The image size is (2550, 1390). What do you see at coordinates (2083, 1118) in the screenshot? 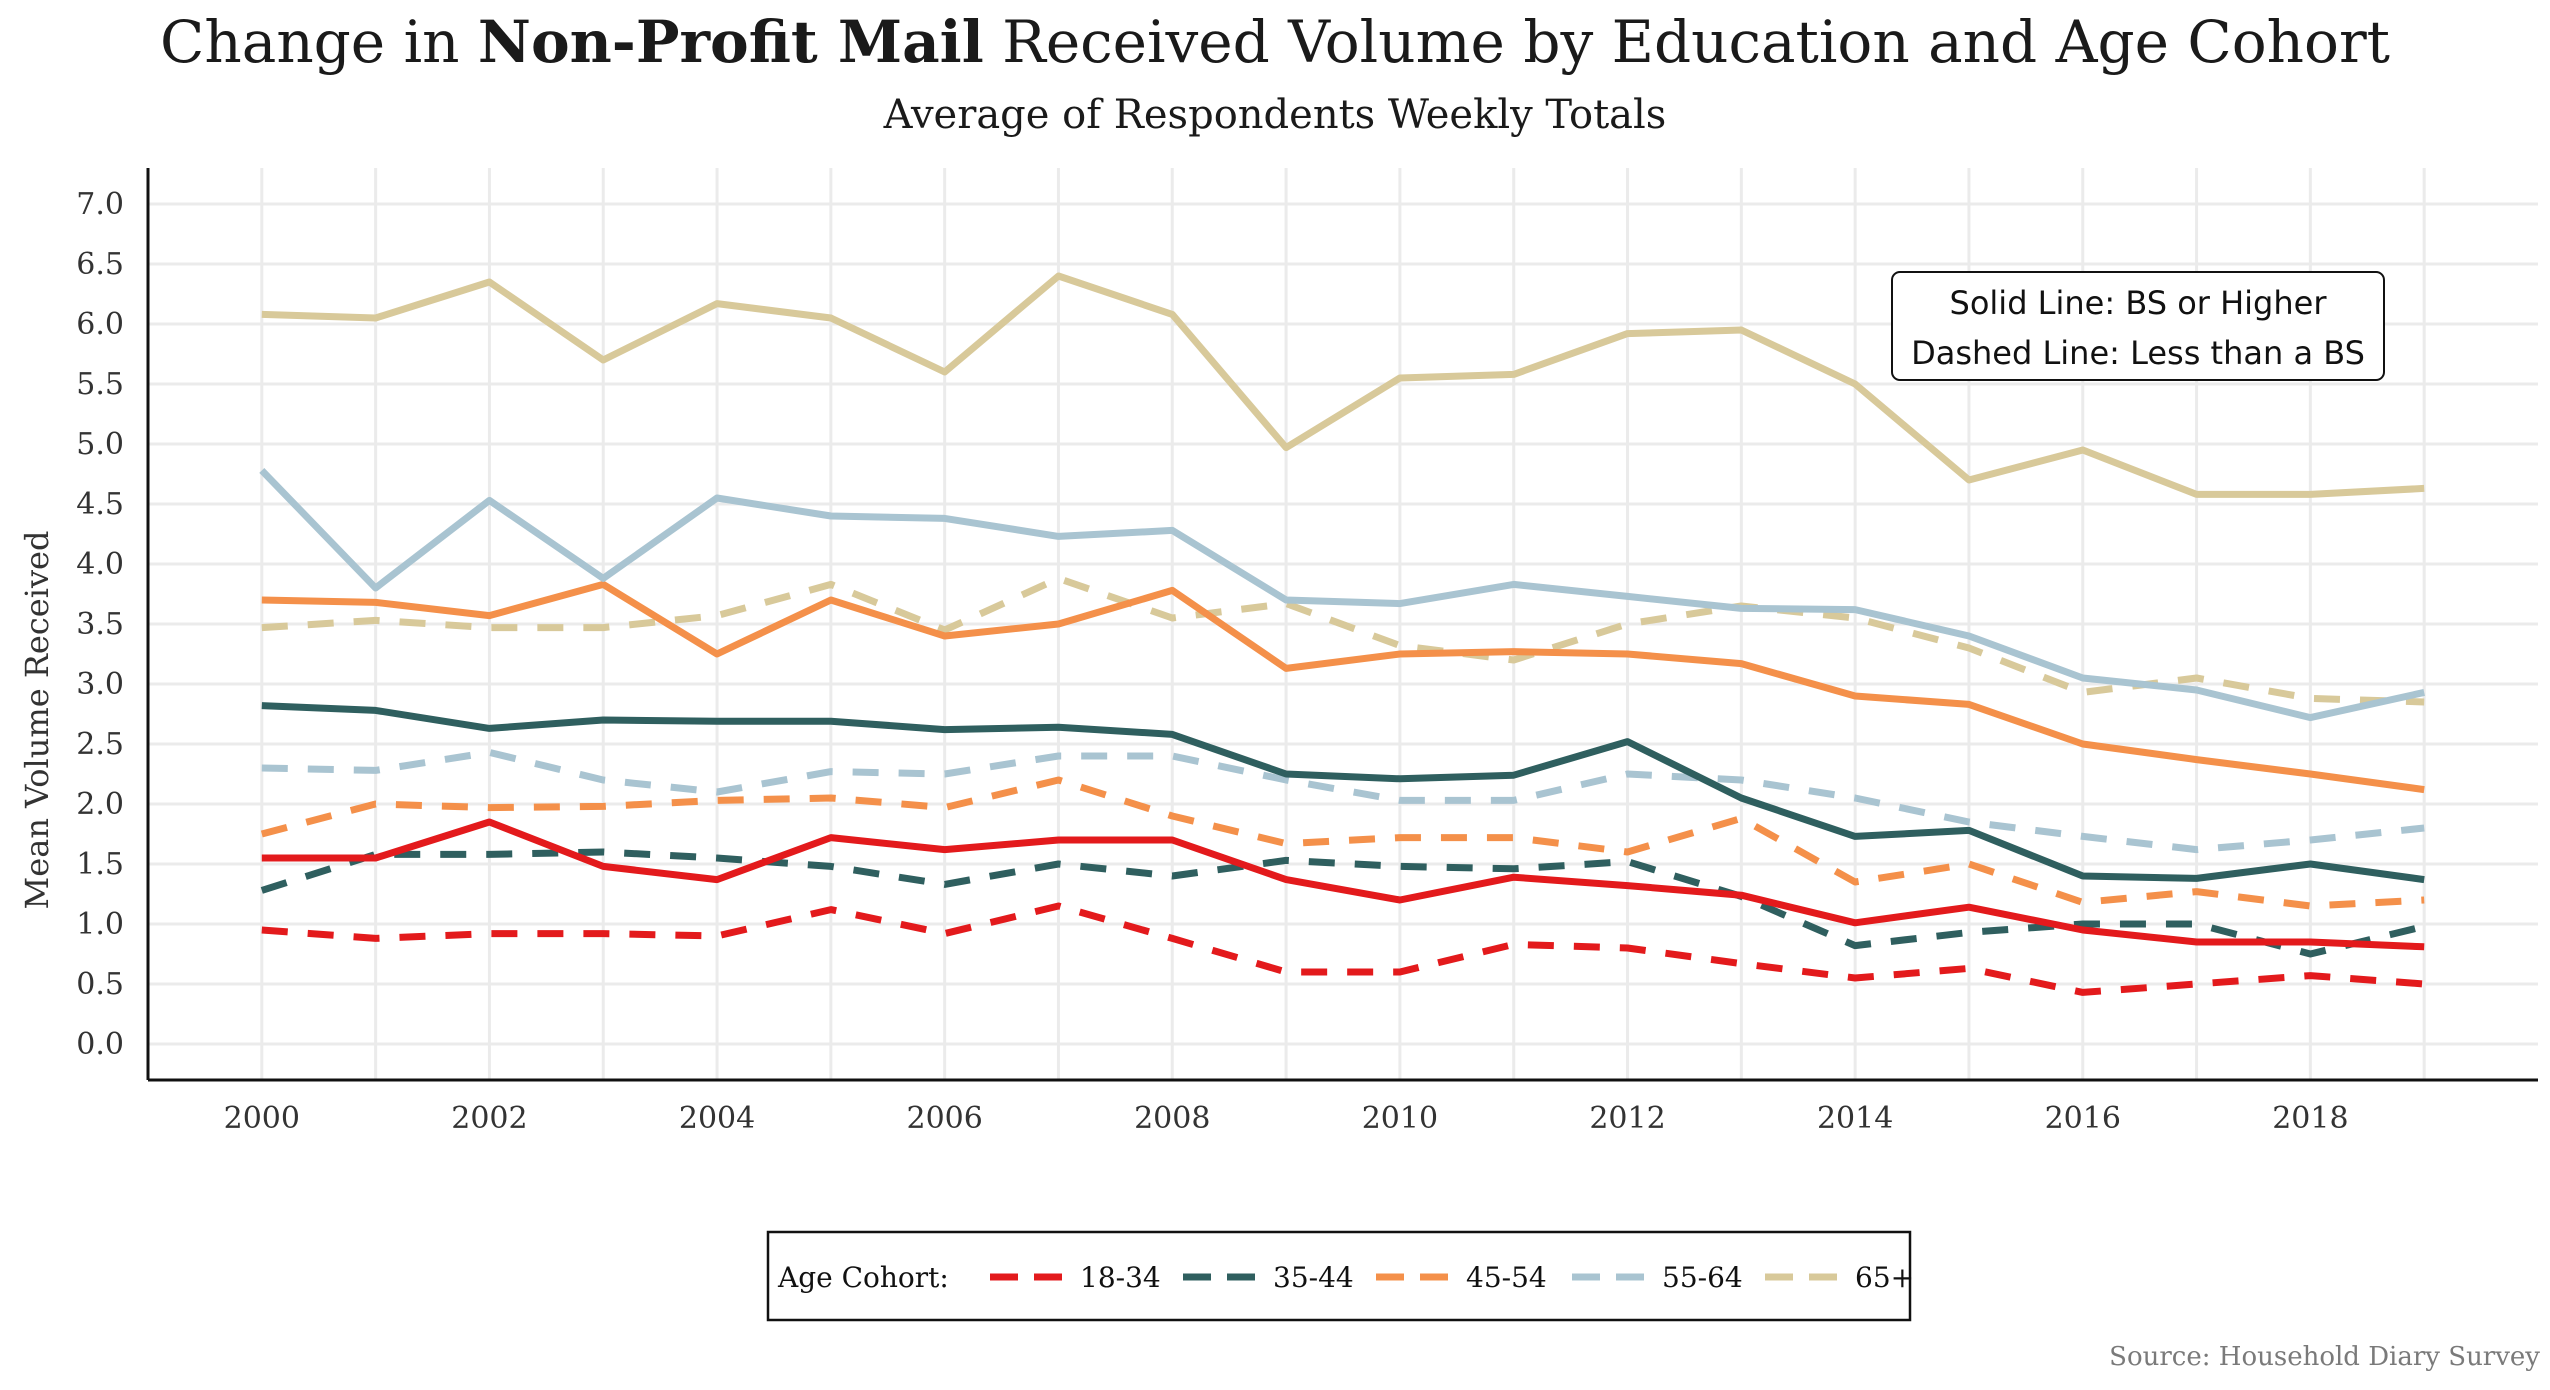
I see `x-tick-label: 2016` at bounding box center [2083, 1118].